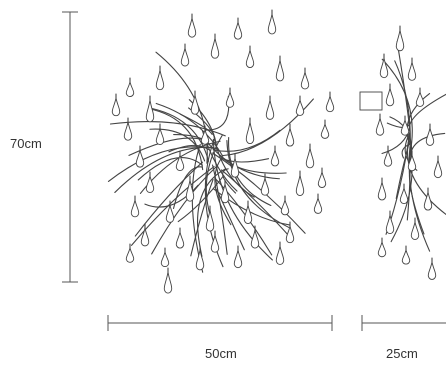 Image resolution: width=446 pixels, height=365 pixels. I want to click on side-view-illustration, so click(402, 152).